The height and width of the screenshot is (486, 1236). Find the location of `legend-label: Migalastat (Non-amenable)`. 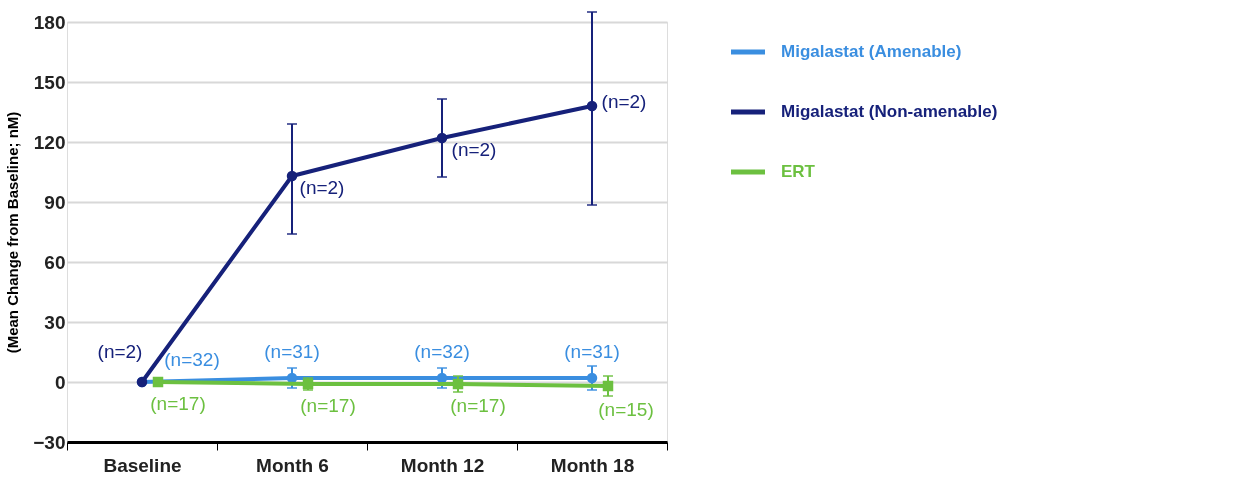

legend-label: Migalastat (Non-amenable) is located at coordinates (889, 111).